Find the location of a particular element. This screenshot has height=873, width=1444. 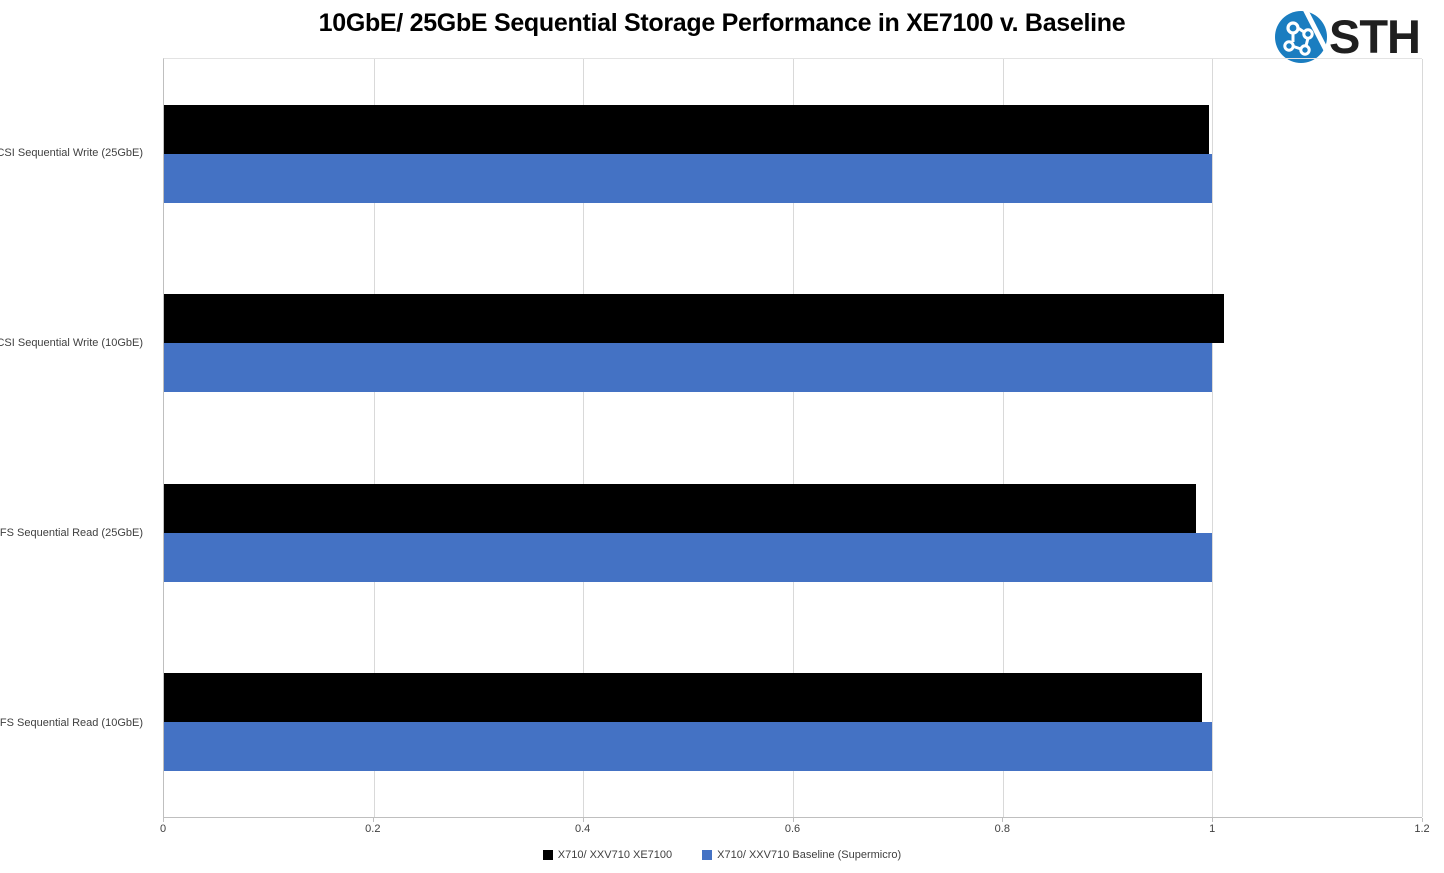

logo-text: STH is located at coordinates (1374, 36).